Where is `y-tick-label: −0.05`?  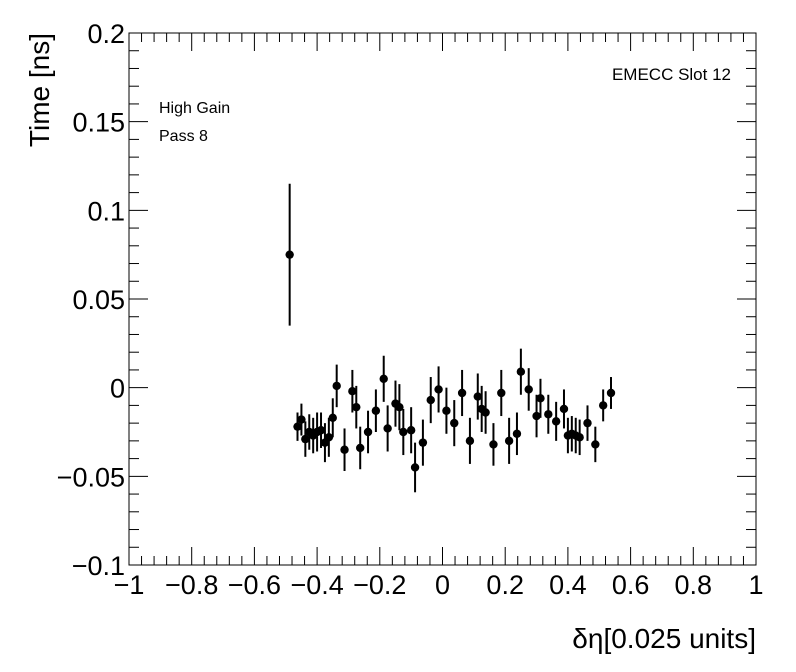
y-tick-label: −0.05 is located at coordinates (91, 477).